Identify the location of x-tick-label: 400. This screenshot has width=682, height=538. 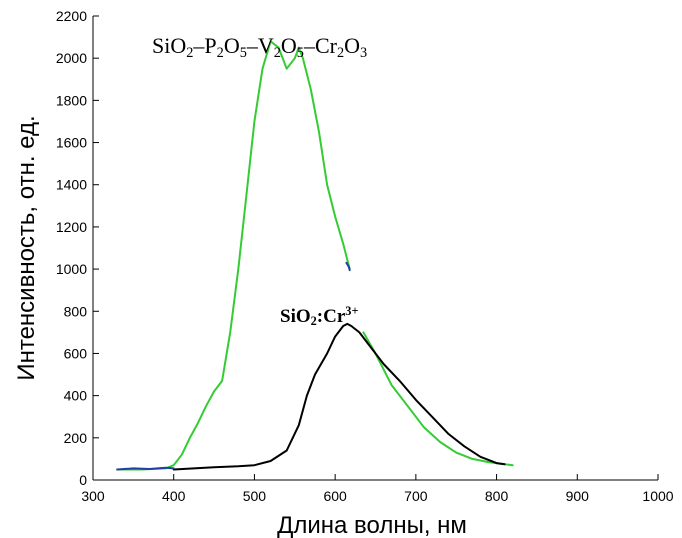
(174, 496).